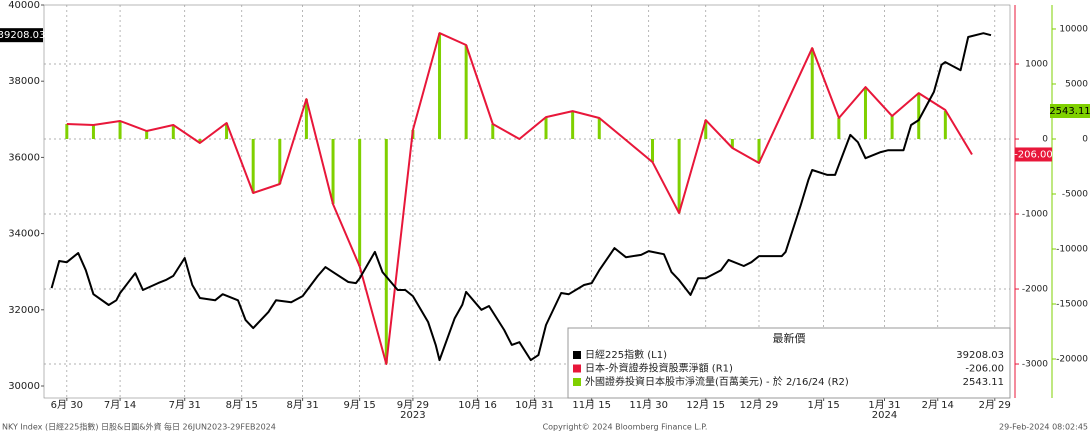 Image resolution: width=1090 pixels, height=432 pixels. What do you see at coordinates (938, 405) in the screenshot?
I see `x-tick-label: 2月 14` at bounding box center [938, 405].